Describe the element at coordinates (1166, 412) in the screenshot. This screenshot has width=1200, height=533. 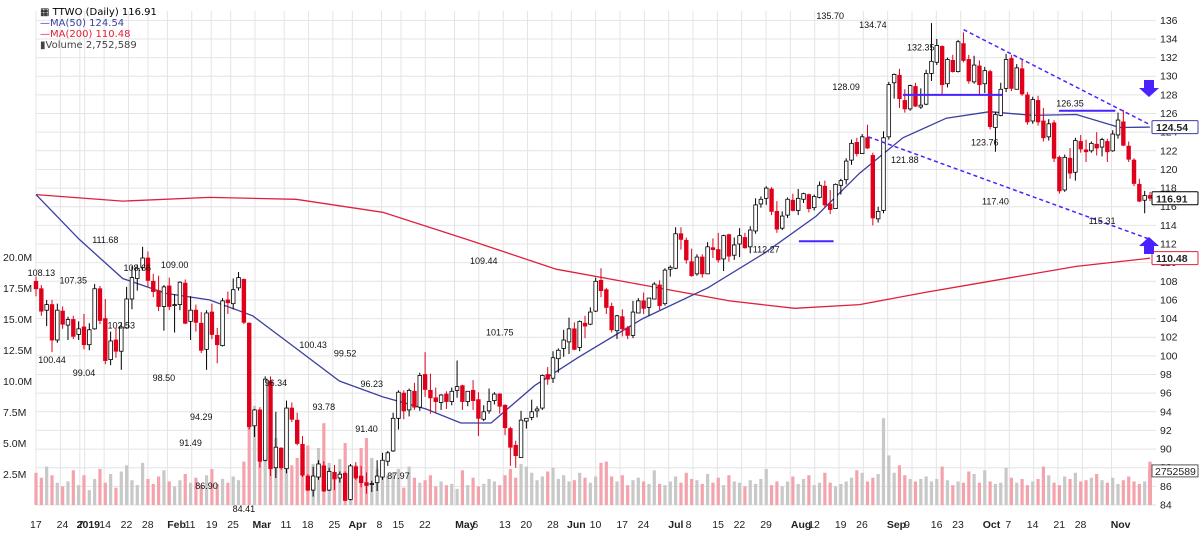
I see `price-tick-label: 94` at that location.